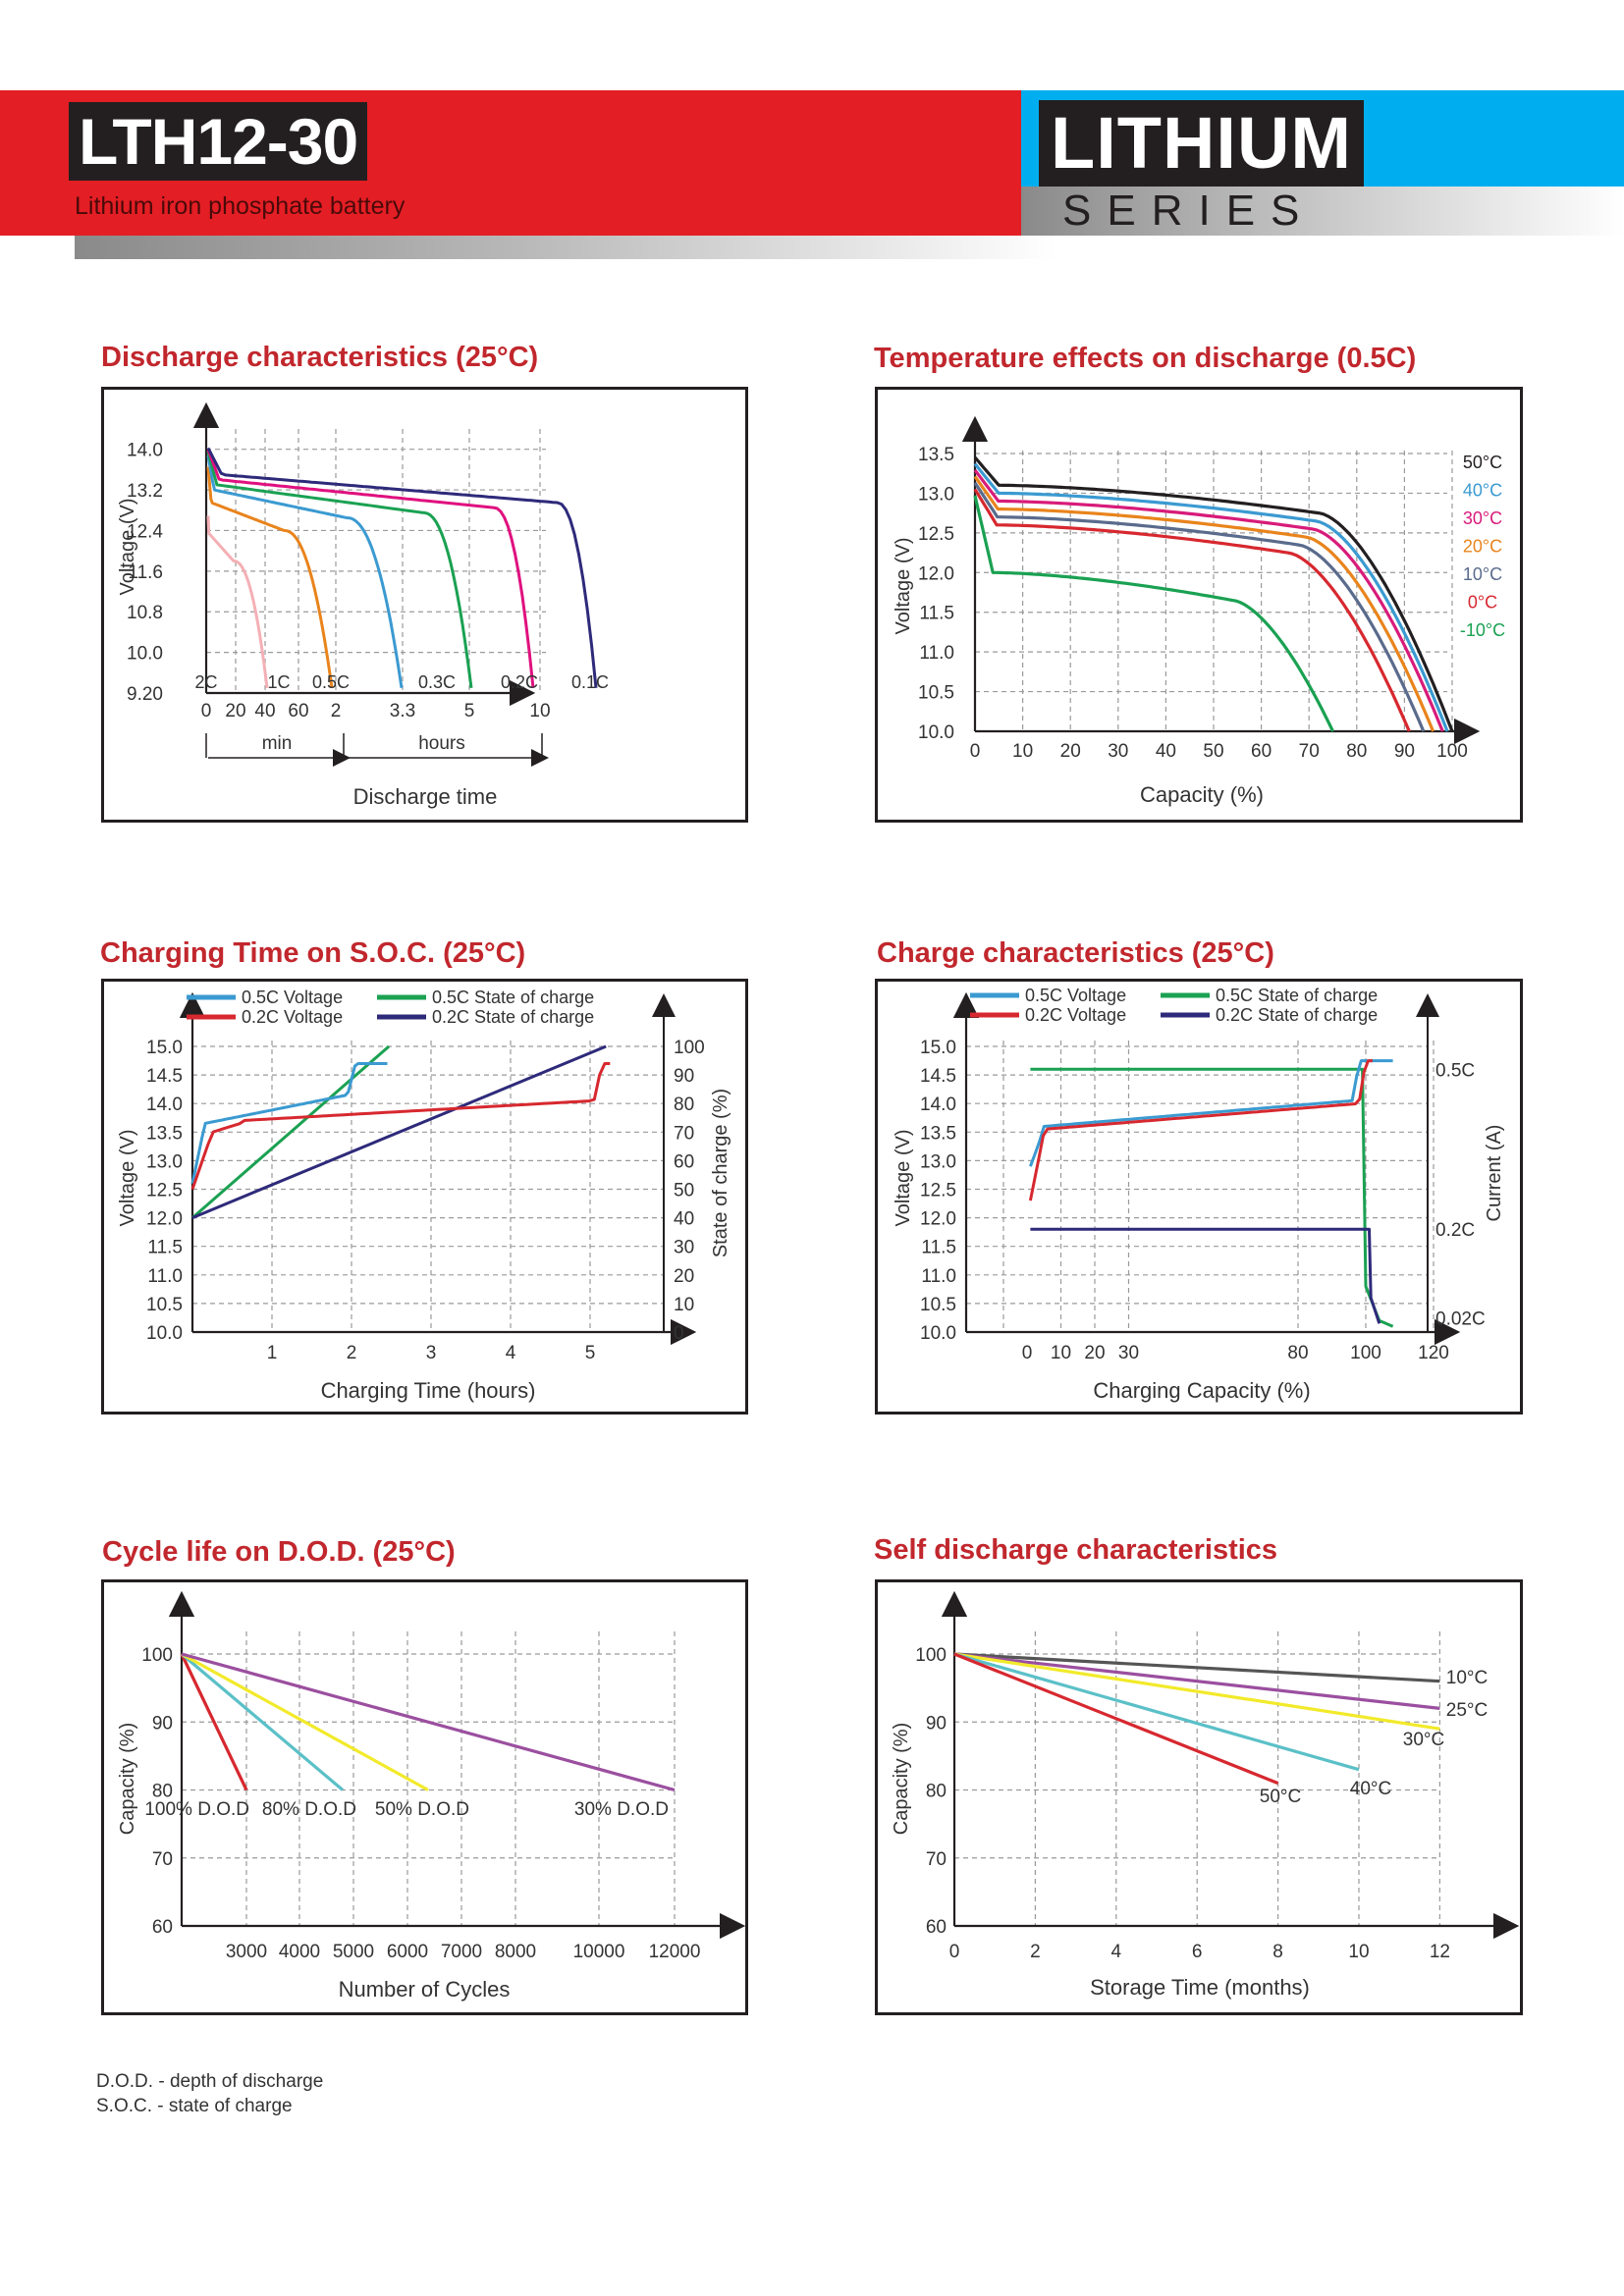 This screenshot has width=1624, height=2296. Describe the element at coordinates (320, 358) in the screenshot. I see `chart-title-discharge: Discharge characteristics (25°C)` at that location.